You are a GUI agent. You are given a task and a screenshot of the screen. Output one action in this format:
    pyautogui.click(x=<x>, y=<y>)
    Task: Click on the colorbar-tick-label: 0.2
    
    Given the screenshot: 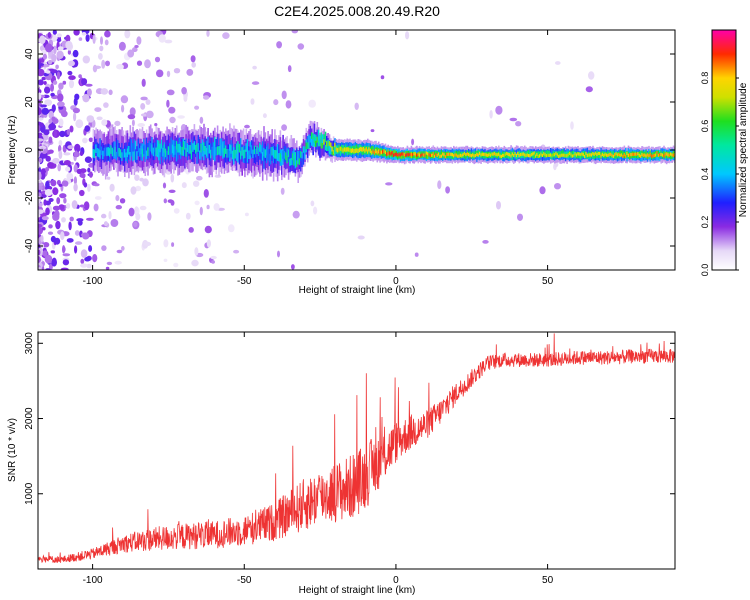 What is the action you would take?
    pyautogui.click(x=705, y=222)
    